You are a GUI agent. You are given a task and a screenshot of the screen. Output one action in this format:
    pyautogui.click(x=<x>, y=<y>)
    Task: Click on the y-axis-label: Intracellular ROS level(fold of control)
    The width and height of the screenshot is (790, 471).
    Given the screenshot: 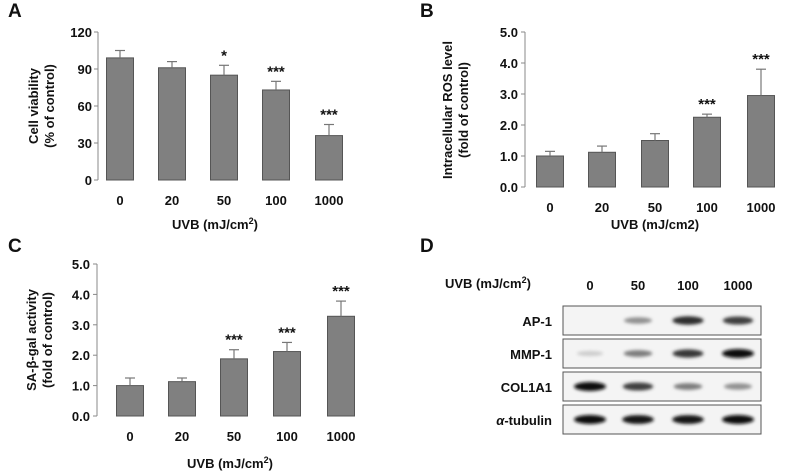 What is the action you would take?
    pyautogui.click(x=455, y=110)
    